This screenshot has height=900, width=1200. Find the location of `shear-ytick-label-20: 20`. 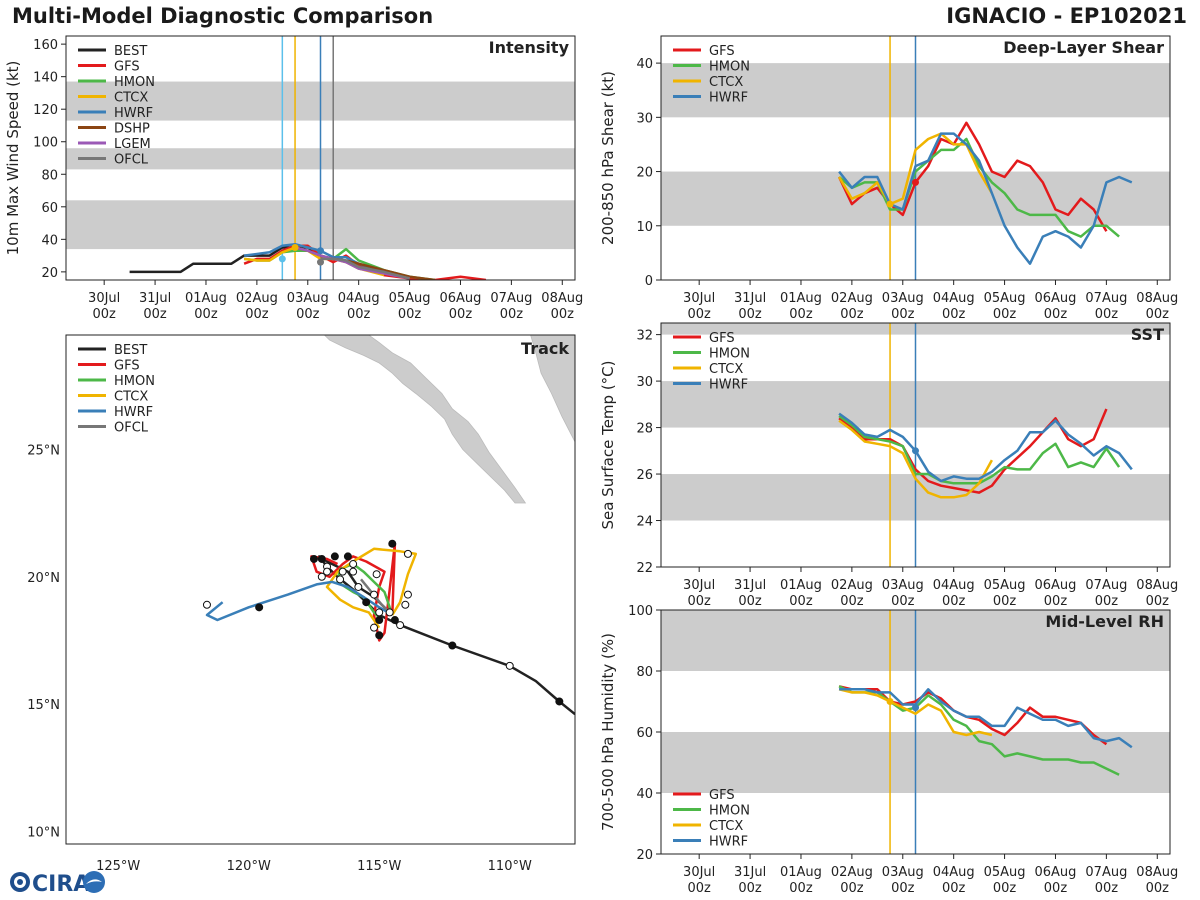

shear-ytick-label-20: 20 is located at coordinates (644, 173).